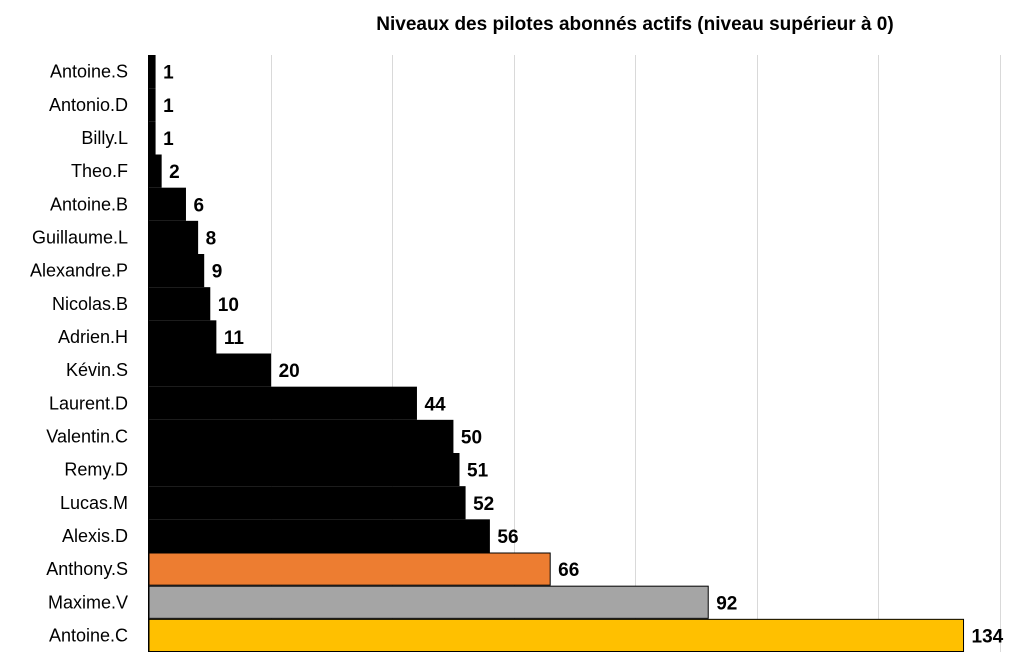 The image size is (1024, 662). I want to click on data-label: 51, so click(478, 471).